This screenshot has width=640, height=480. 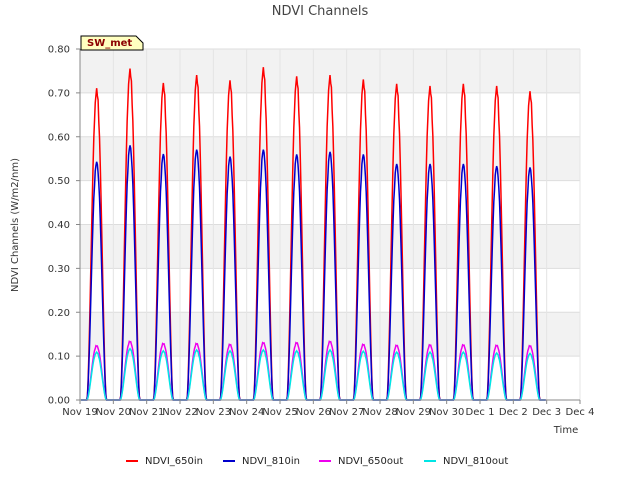 I want to click on y-tick-label: 0.40, so click(x=59, y=225).